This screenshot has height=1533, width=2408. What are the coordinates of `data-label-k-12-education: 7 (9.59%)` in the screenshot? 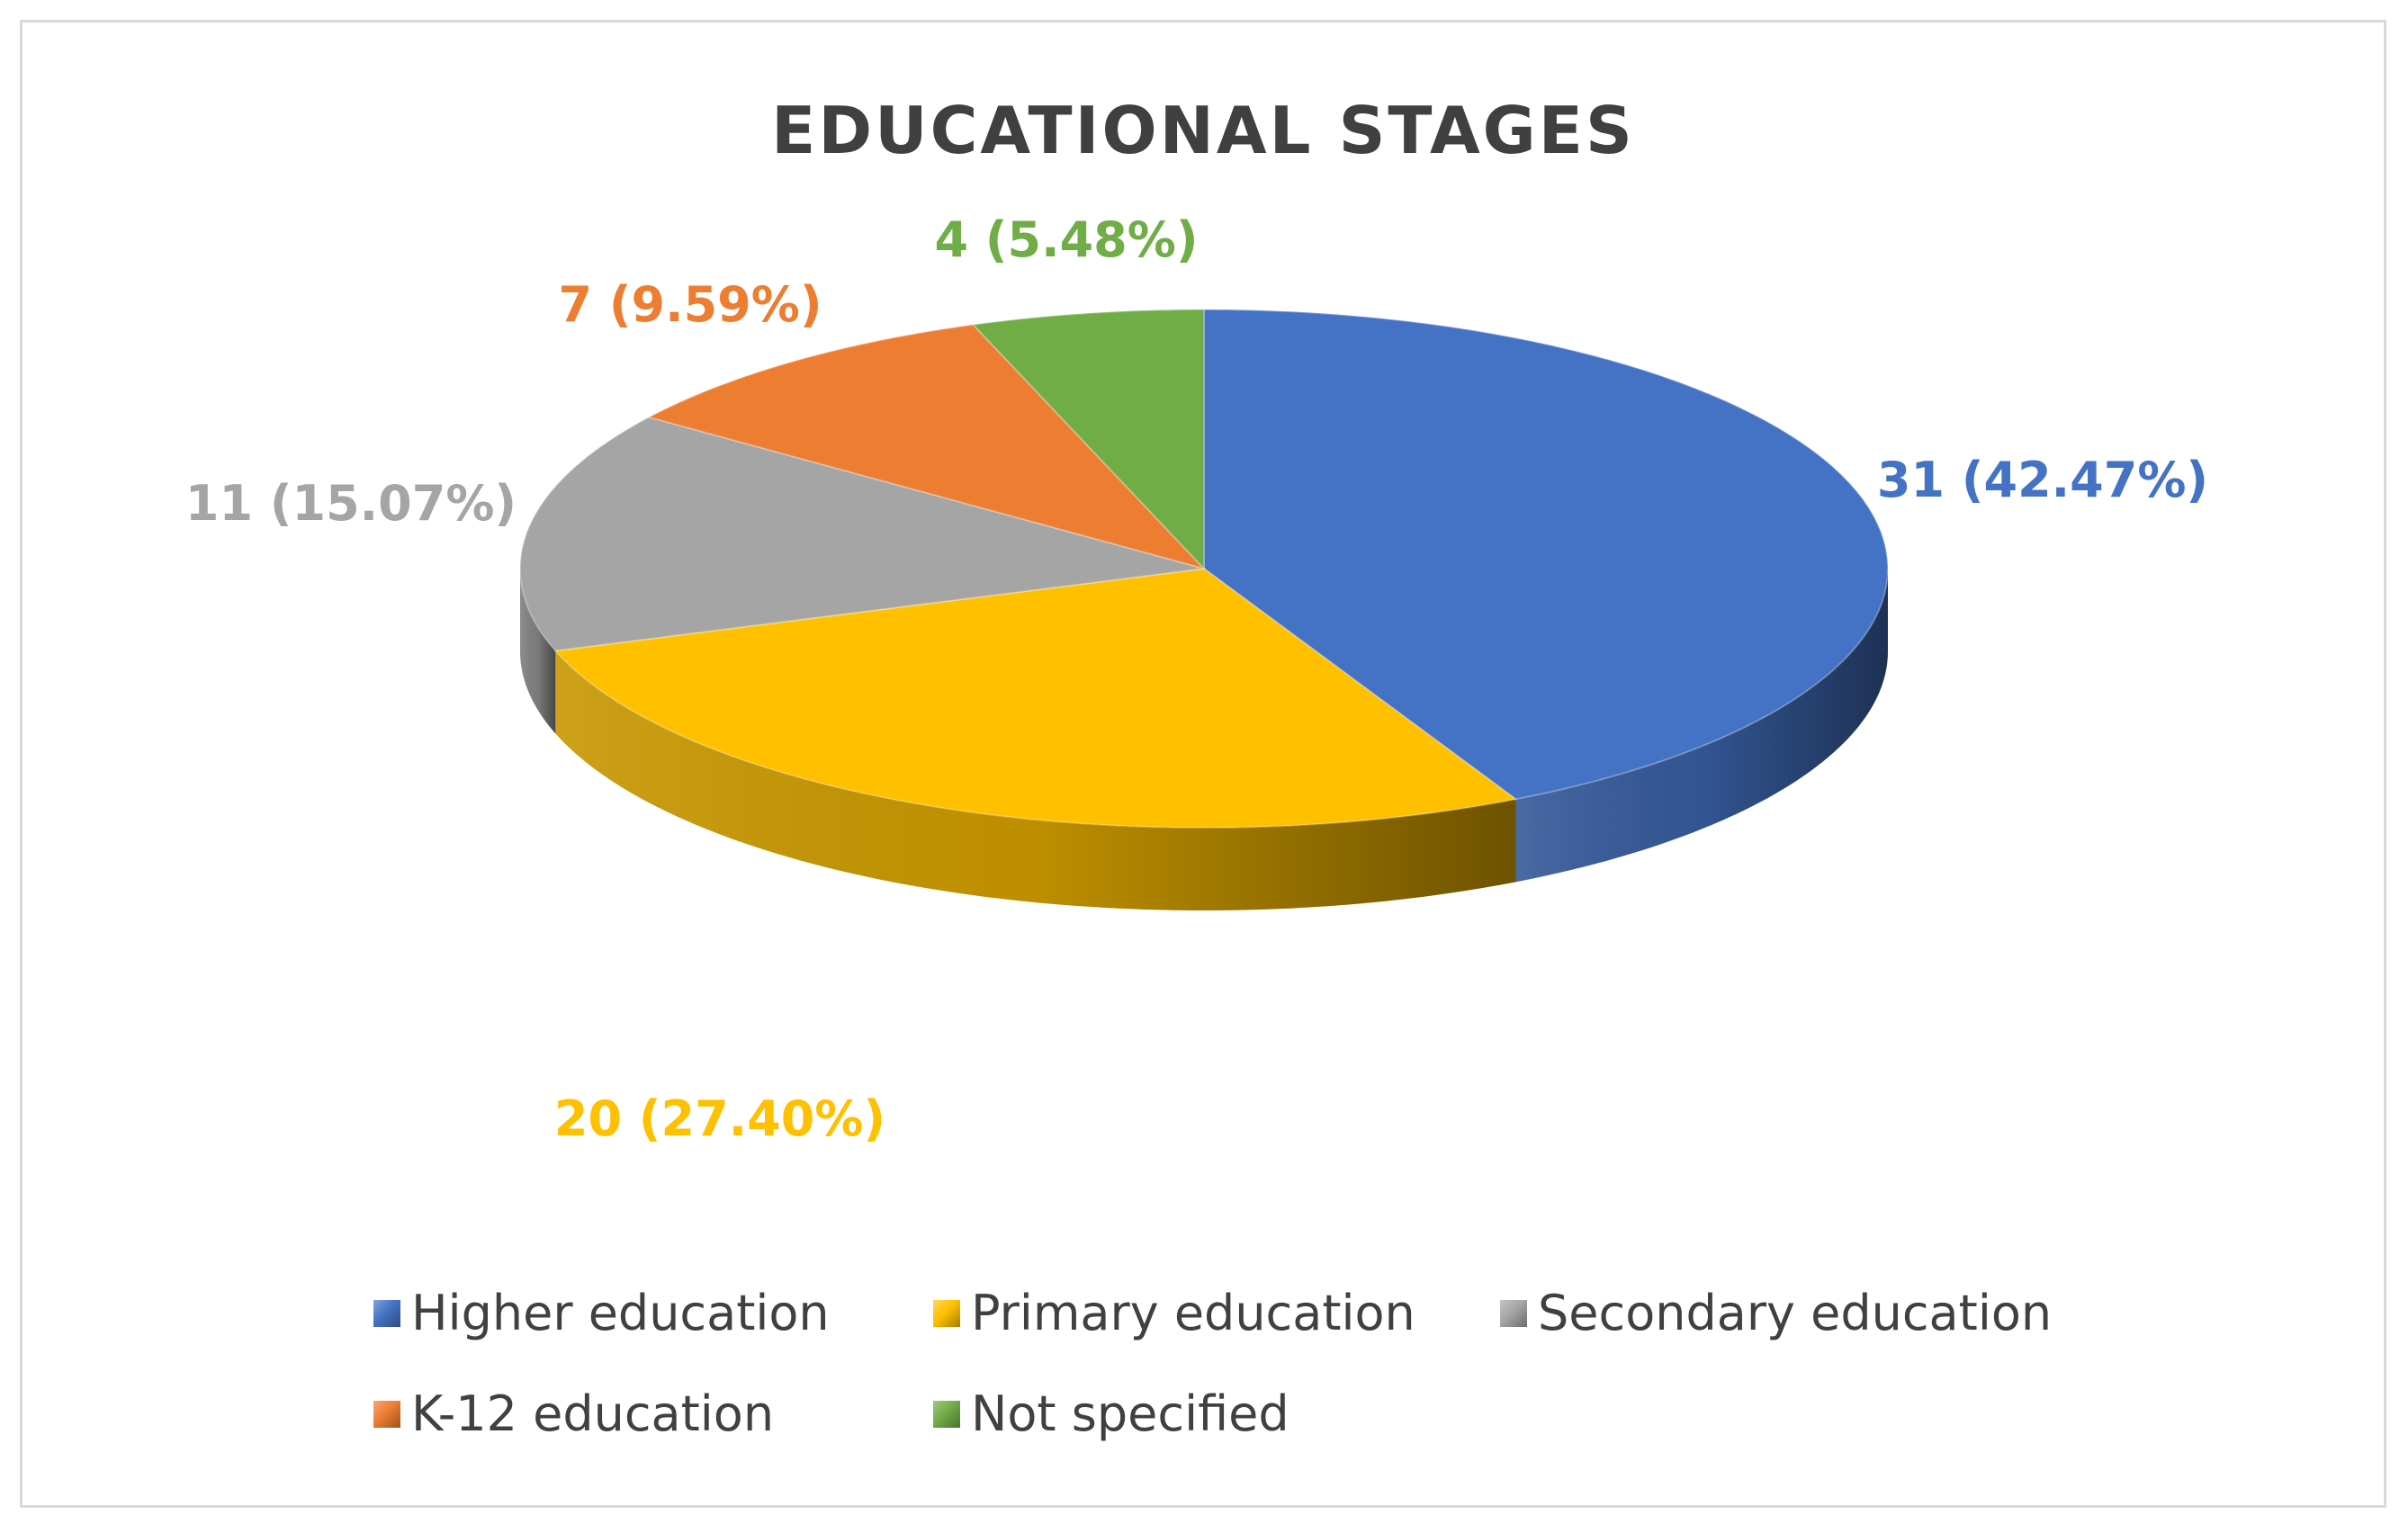 It's located at (690, 304).